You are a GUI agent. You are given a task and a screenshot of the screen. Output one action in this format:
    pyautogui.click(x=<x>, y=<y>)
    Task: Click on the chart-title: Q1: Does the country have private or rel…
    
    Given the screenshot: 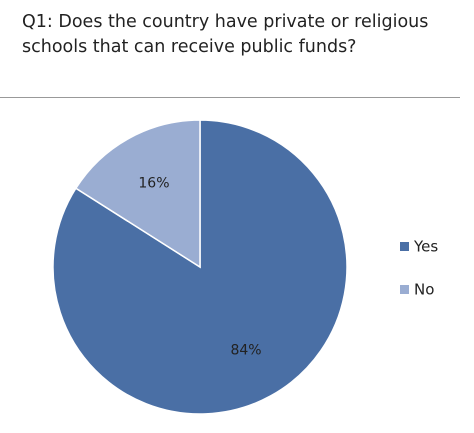 What is the action you would take?
    pyautogui.click(x=225, y=34)
    